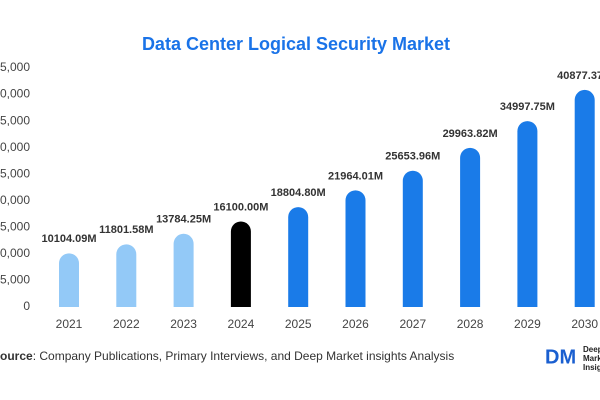 The image size is (600, 400). Describe the element at coordinates (591, 367) in the screenshot. I see `logo-line: Insights` at that location.